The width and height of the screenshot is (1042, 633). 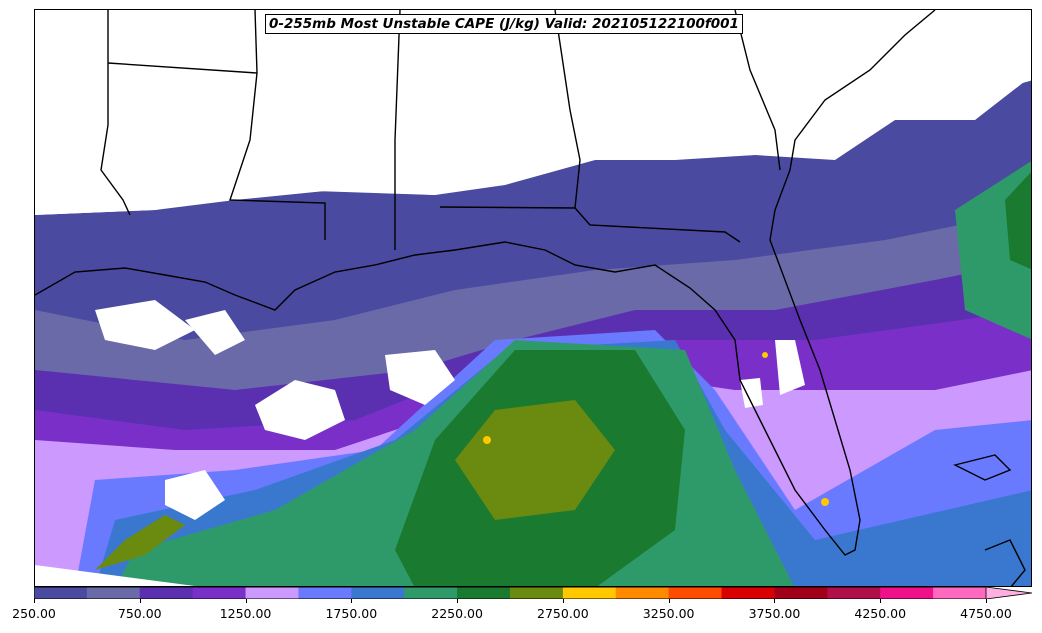 I want to click on colorbar-tick-label: 3250.00, so click(x=668, y=613).